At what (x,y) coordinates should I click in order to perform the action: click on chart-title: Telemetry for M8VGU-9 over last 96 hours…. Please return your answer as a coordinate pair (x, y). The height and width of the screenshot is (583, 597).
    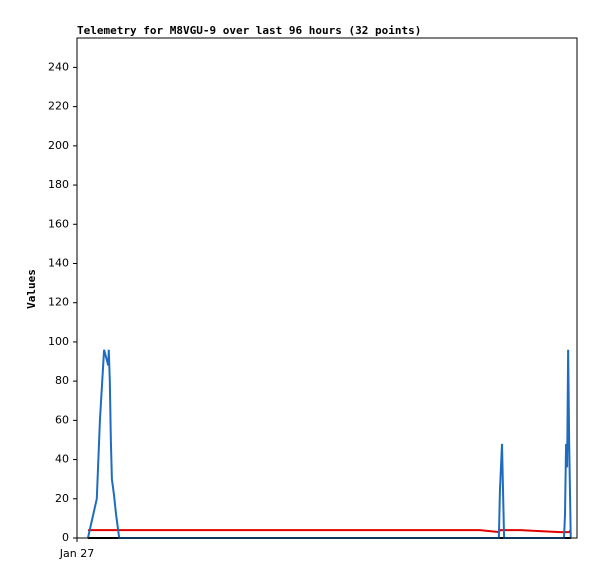
    Looking at the image, I should click on (249, 30).